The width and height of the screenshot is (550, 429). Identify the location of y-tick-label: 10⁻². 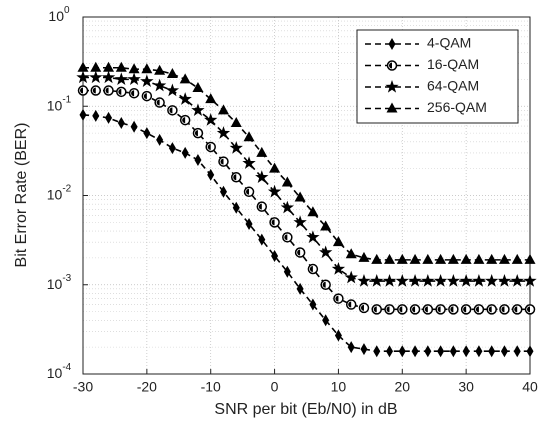
(59, 192).